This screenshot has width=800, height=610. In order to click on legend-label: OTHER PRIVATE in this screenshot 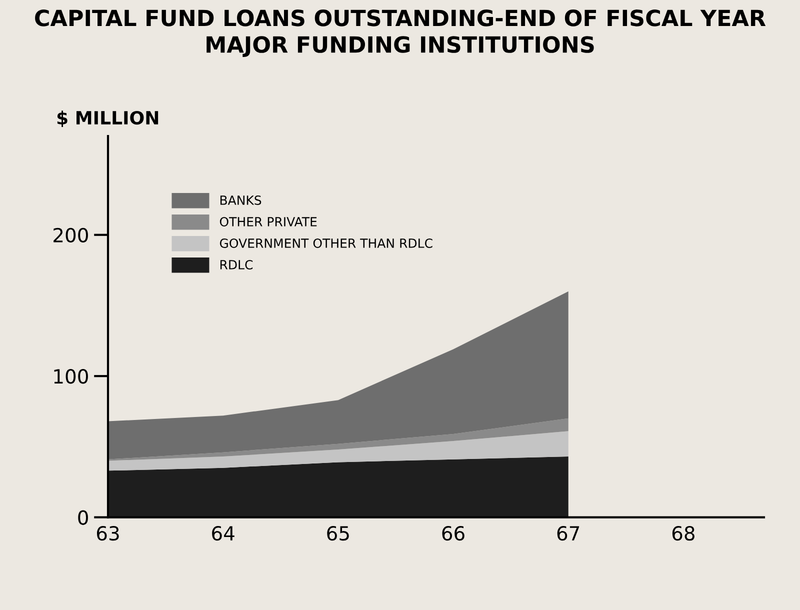, I will do `click(268, 221)`.